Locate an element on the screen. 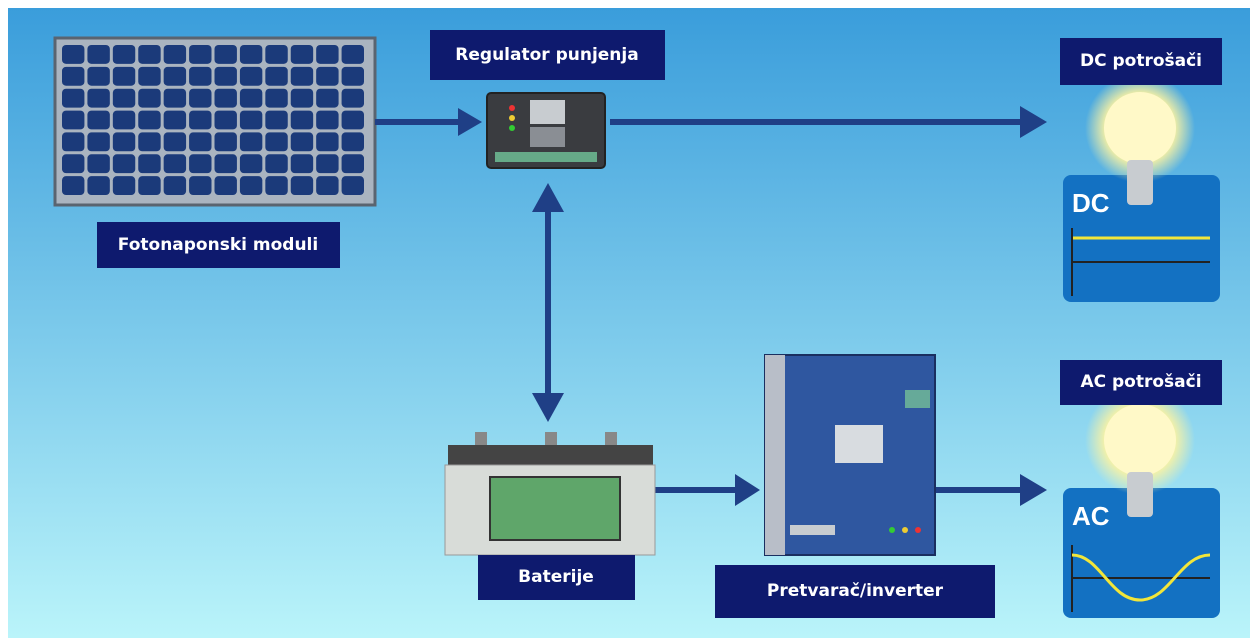  battery is located at coordinates (550, 494).